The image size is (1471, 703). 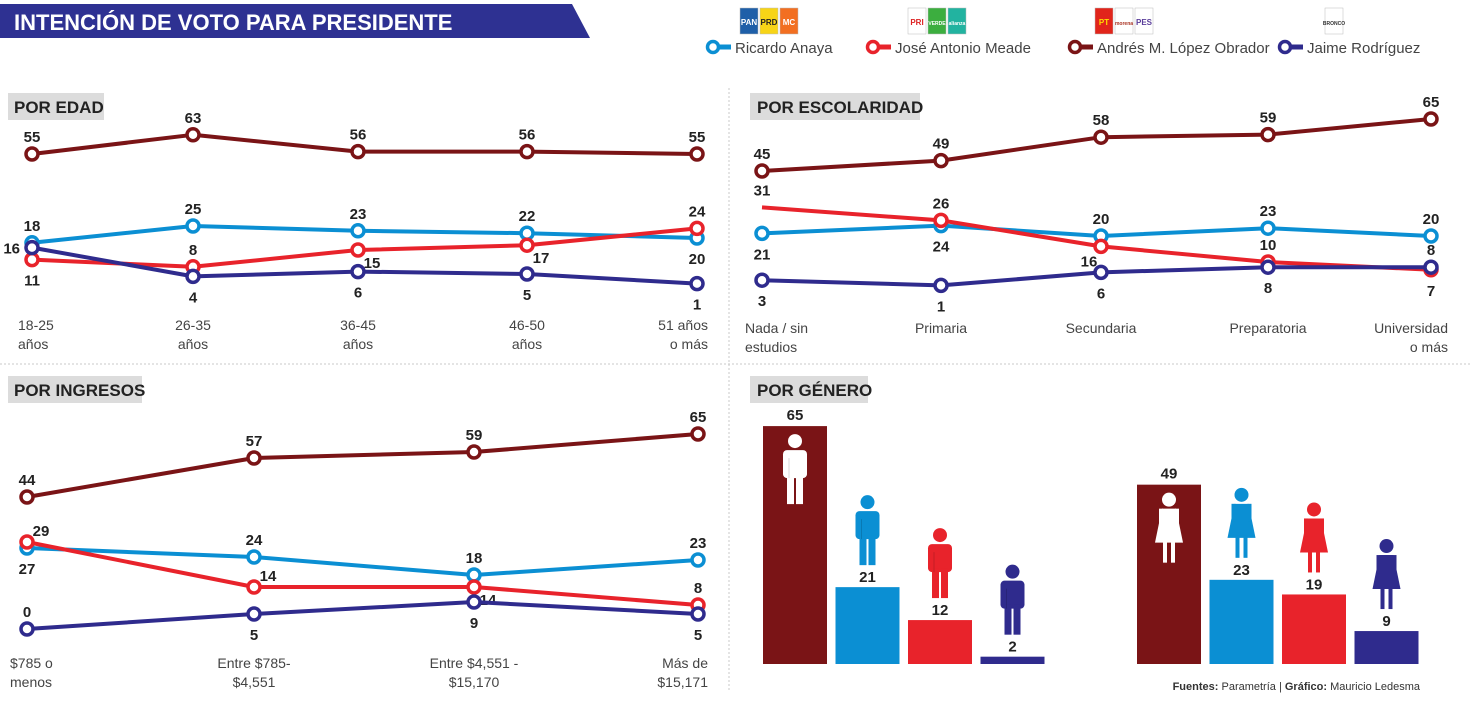 I want to click on series-andr-s-m-l-pez-obrador: 45 49 58 59 65, so click(x=1097, y=136).